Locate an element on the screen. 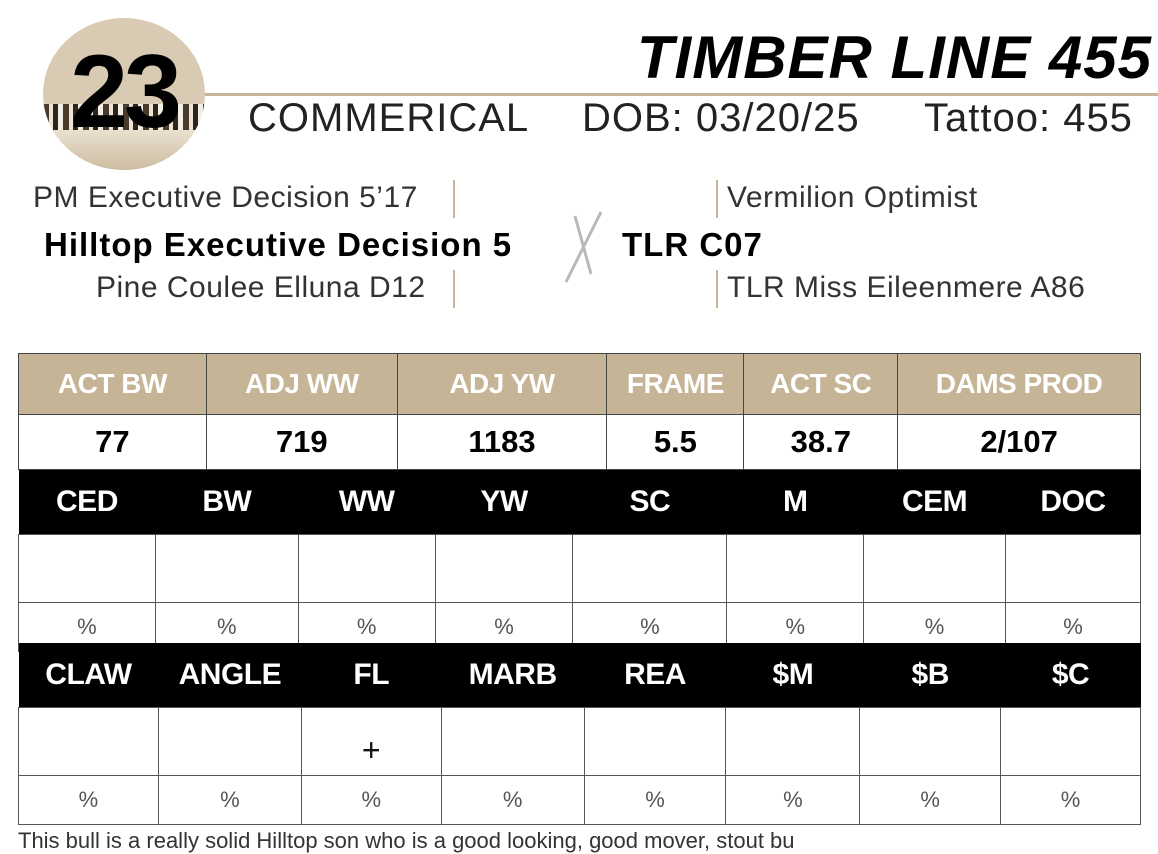 The width and height of the screenshot is (1158, 854). performance-header: ACT SC is located at coordinates (821, 384).